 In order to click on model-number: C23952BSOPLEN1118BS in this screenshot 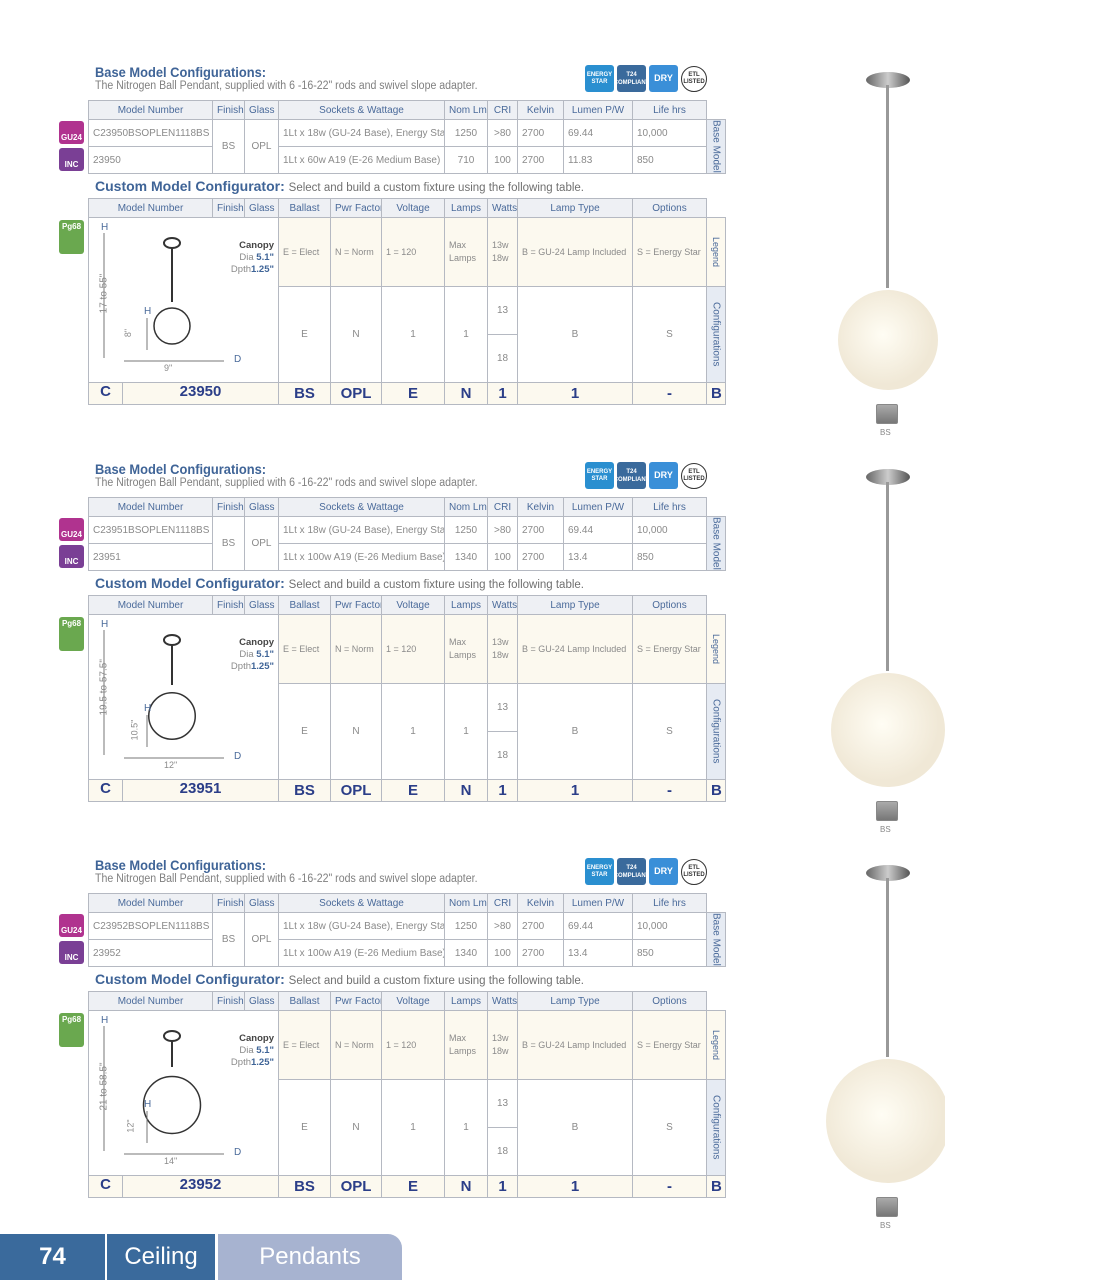, I will do `click(150, 926)`.